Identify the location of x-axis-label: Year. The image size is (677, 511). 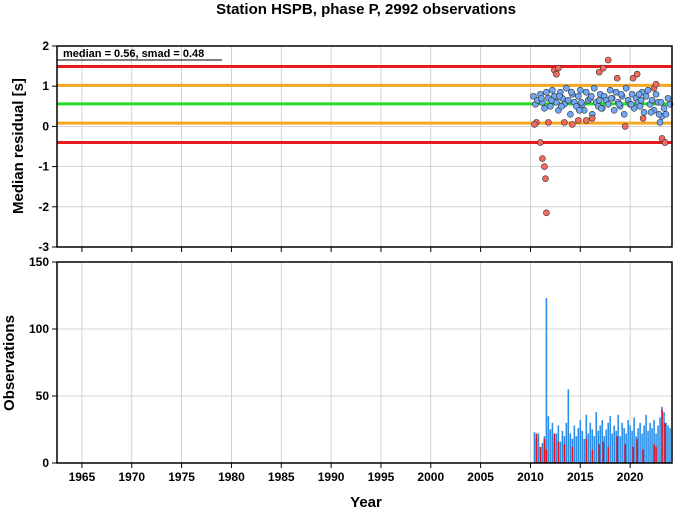
(366, 502).